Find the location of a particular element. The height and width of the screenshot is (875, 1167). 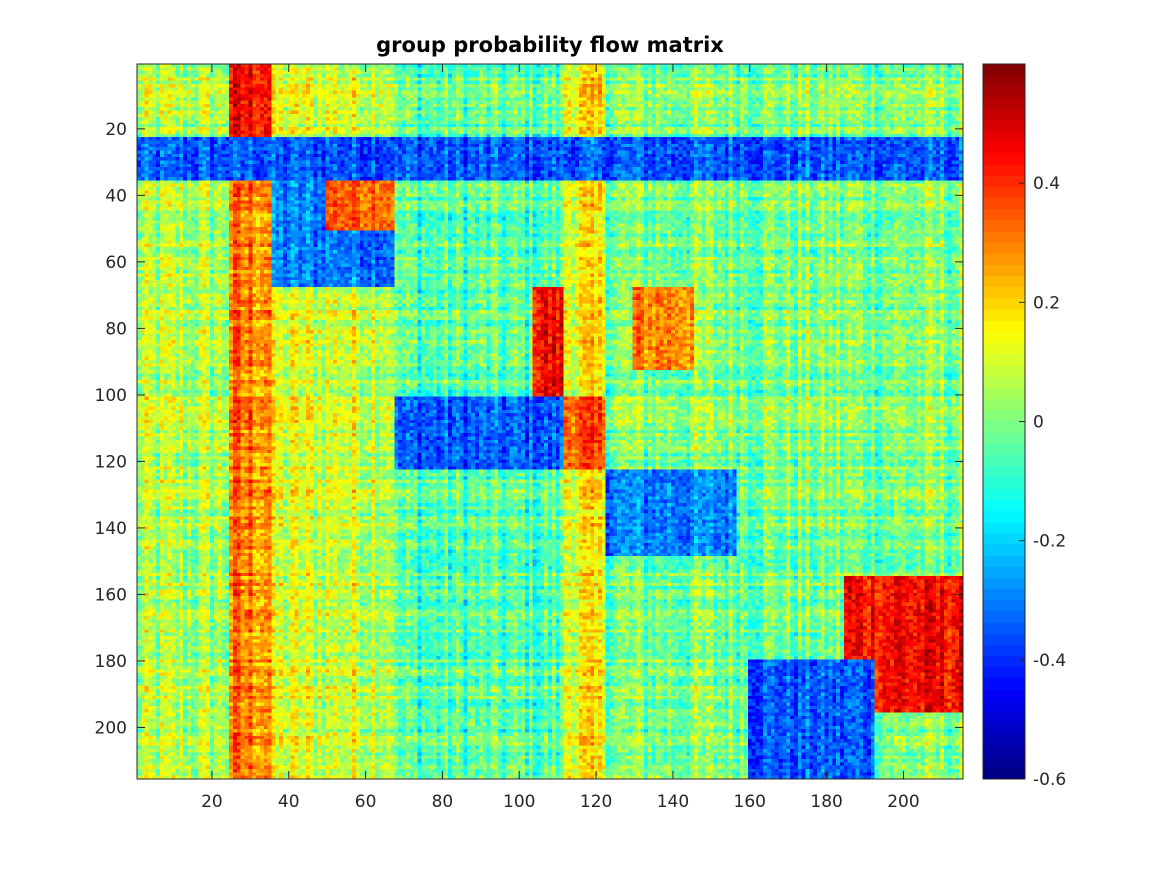

colorbar-frame is located at coordinates (1004, 421).